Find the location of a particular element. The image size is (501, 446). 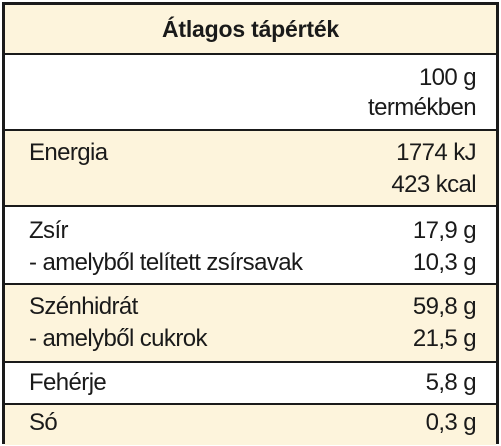

row-label-protein: Fehérje is located at coordinates (68, 382).